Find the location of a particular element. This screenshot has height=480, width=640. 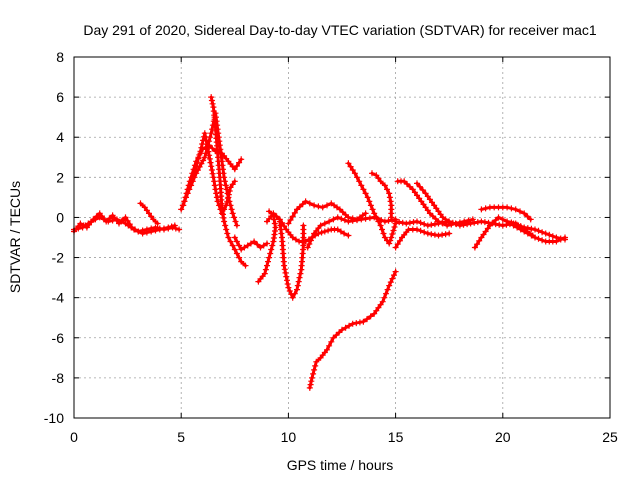

x-tick-label: 10 is located at coordinates (289, 437).